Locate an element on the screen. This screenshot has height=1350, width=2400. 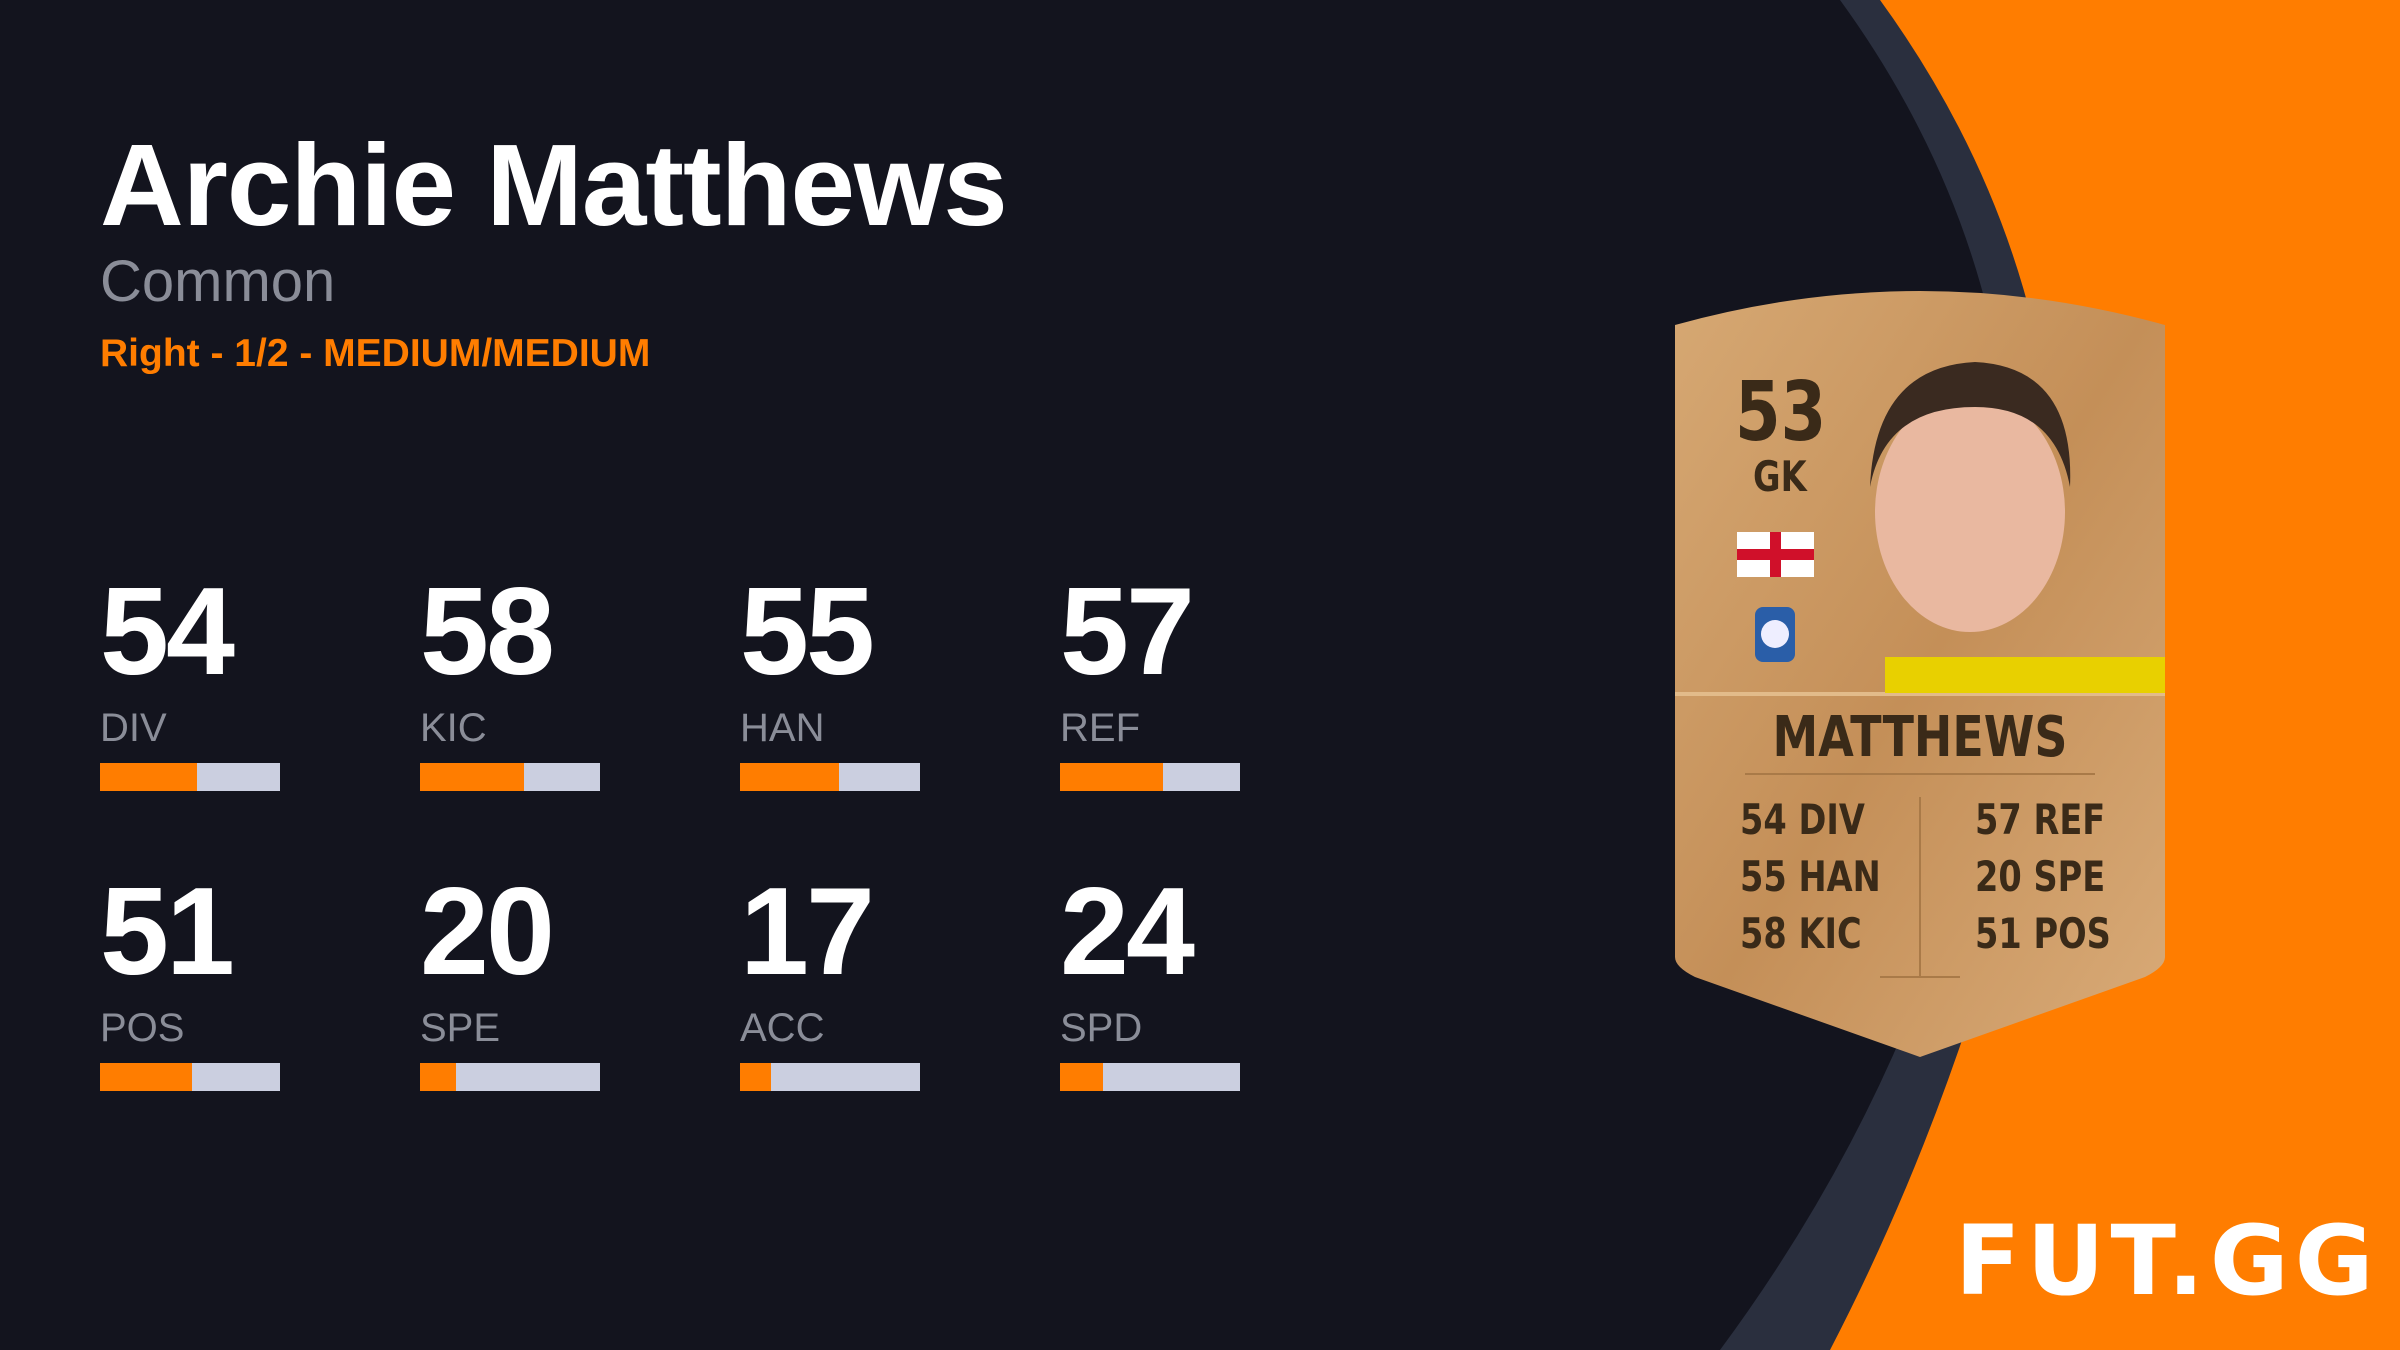
england-flag is located at coordinates (1775, 554).